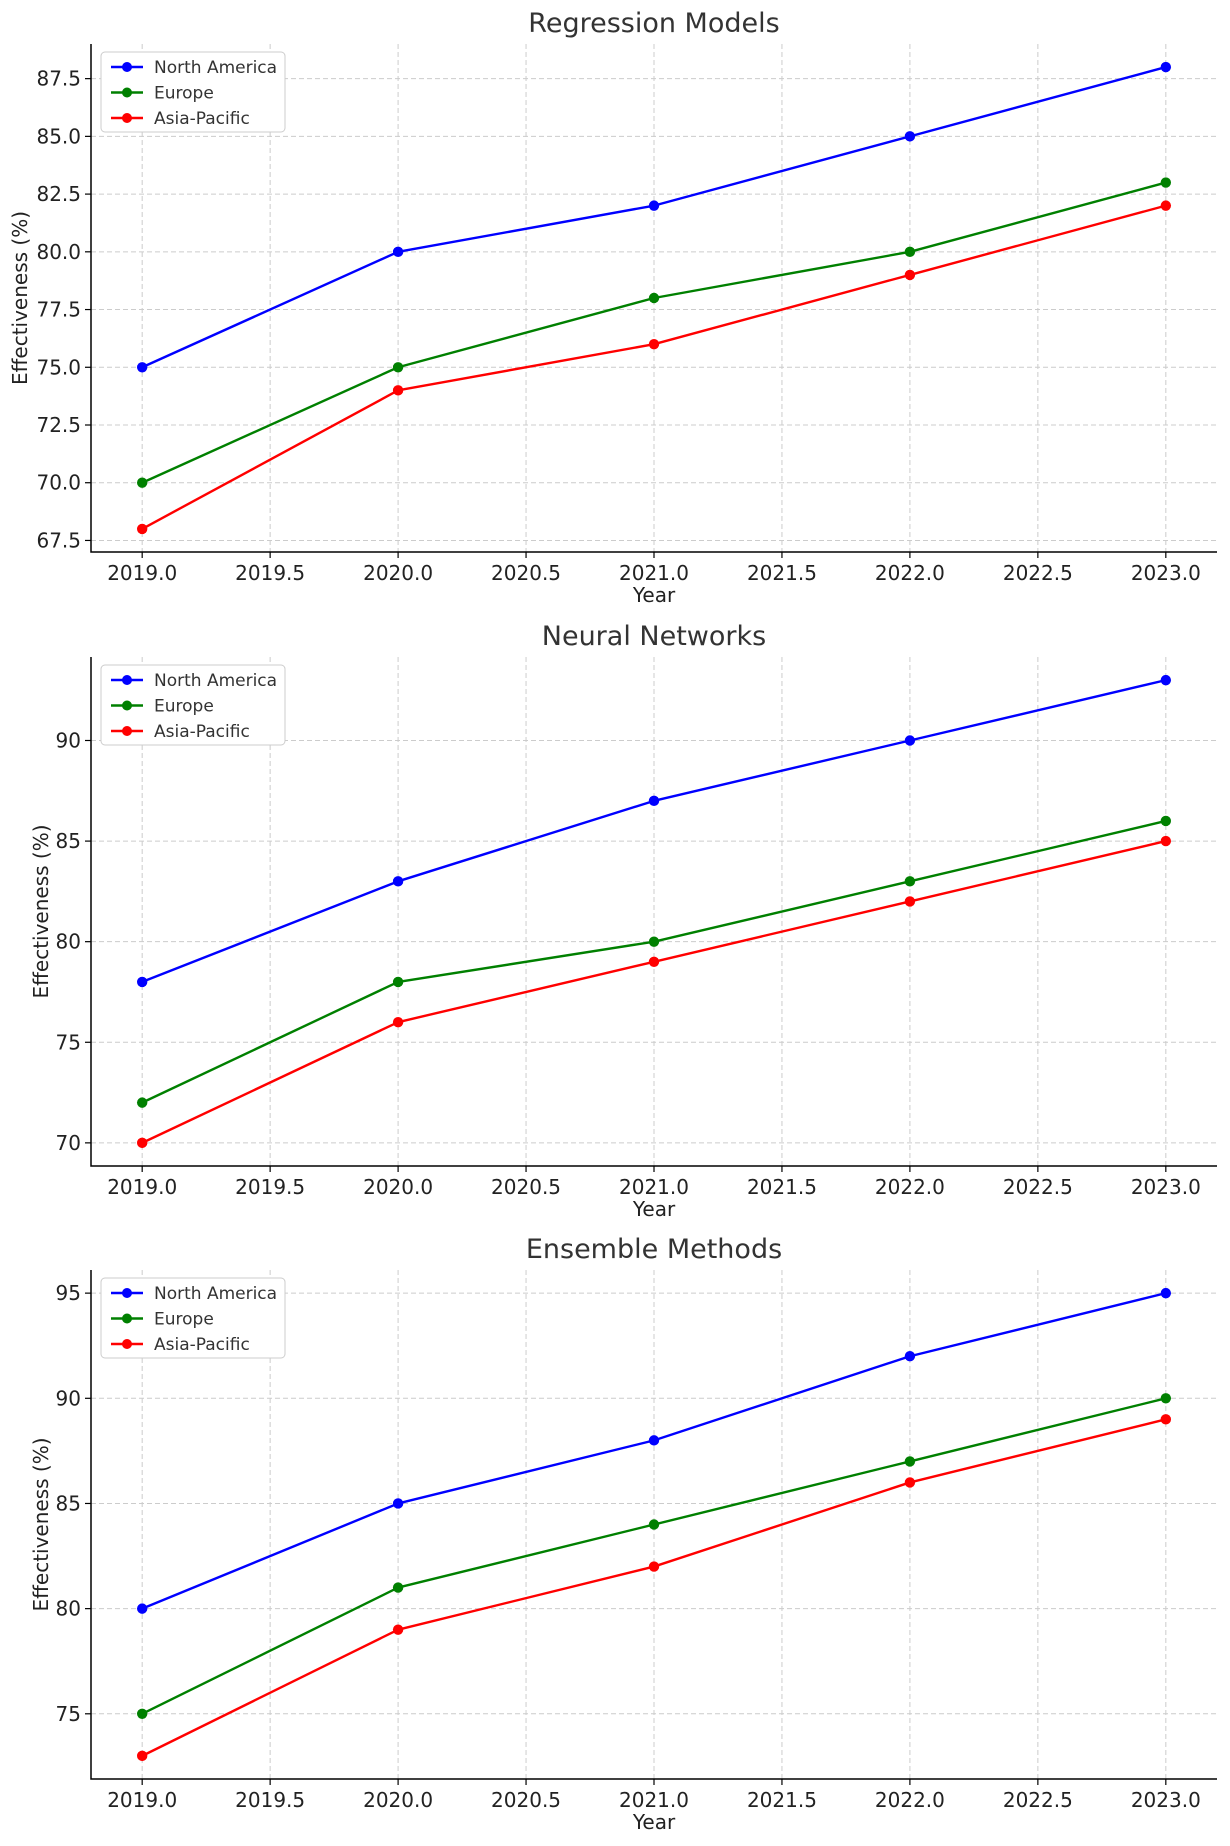  Describe the element at coordinates (654, 636) in the screenshot. I see `chart-title: Neural Networks` at that location.